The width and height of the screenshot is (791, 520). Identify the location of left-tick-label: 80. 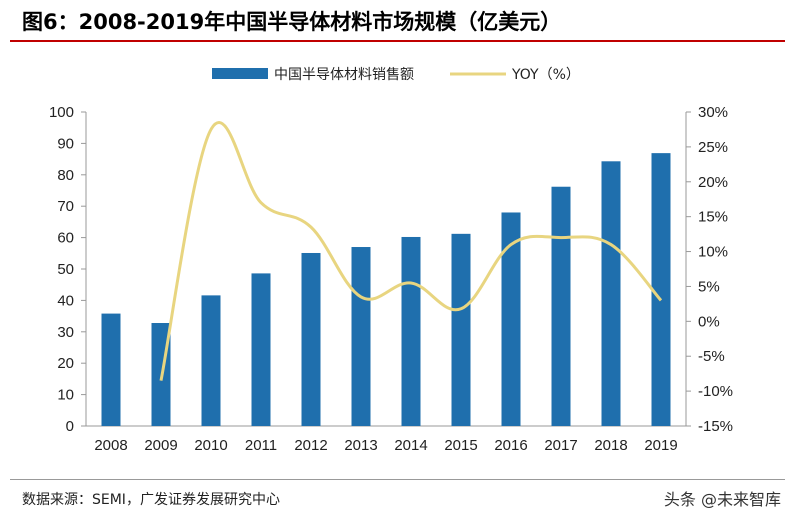
(65, 175).